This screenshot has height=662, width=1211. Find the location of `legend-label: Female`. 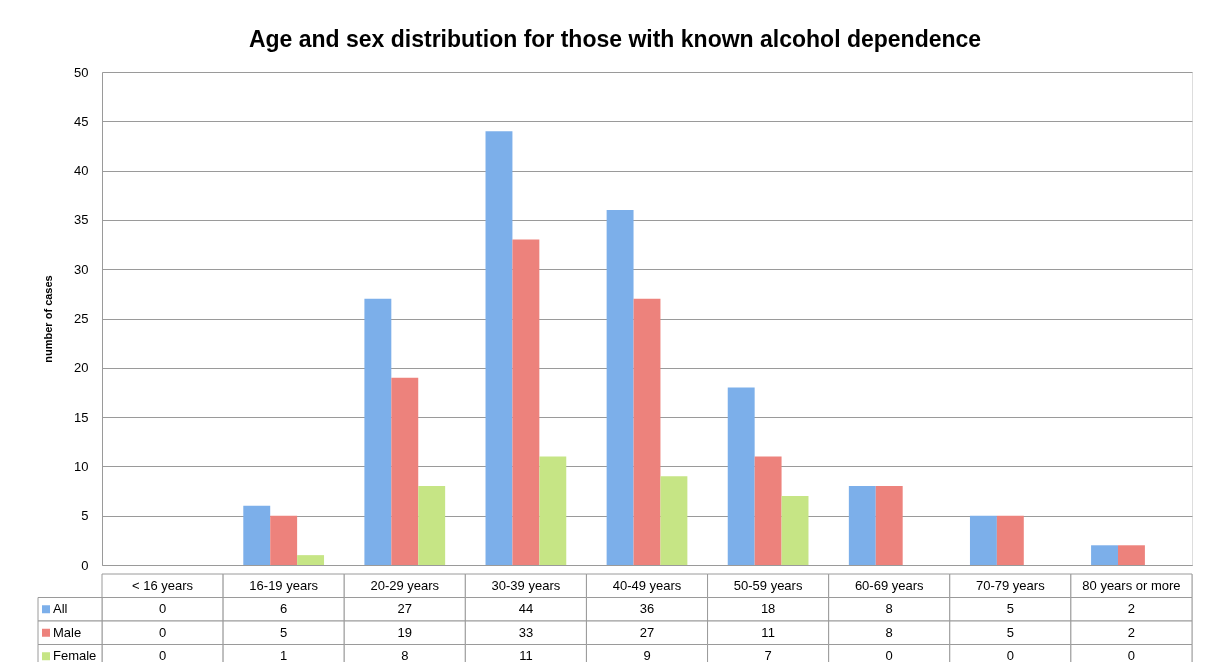

legend-label: Female is located at coordinates (75, 655).